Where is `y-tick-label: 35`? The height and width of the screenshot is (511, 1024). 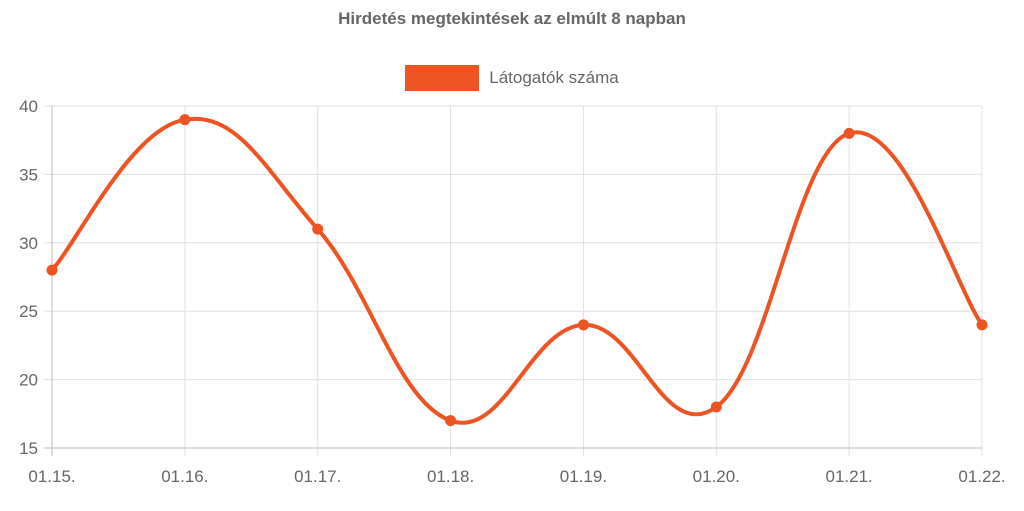 y-tick-label: 35 is located at coordinates (28, 174).